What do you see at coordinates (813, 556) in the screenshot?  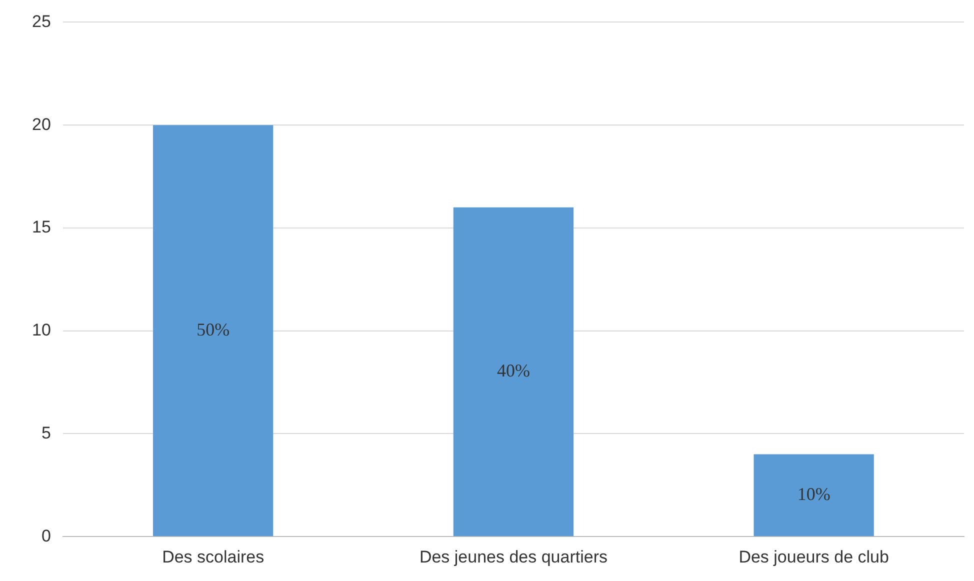 I see `x-tick-label: Des joueurs de club` at bounding box center [813, 556].